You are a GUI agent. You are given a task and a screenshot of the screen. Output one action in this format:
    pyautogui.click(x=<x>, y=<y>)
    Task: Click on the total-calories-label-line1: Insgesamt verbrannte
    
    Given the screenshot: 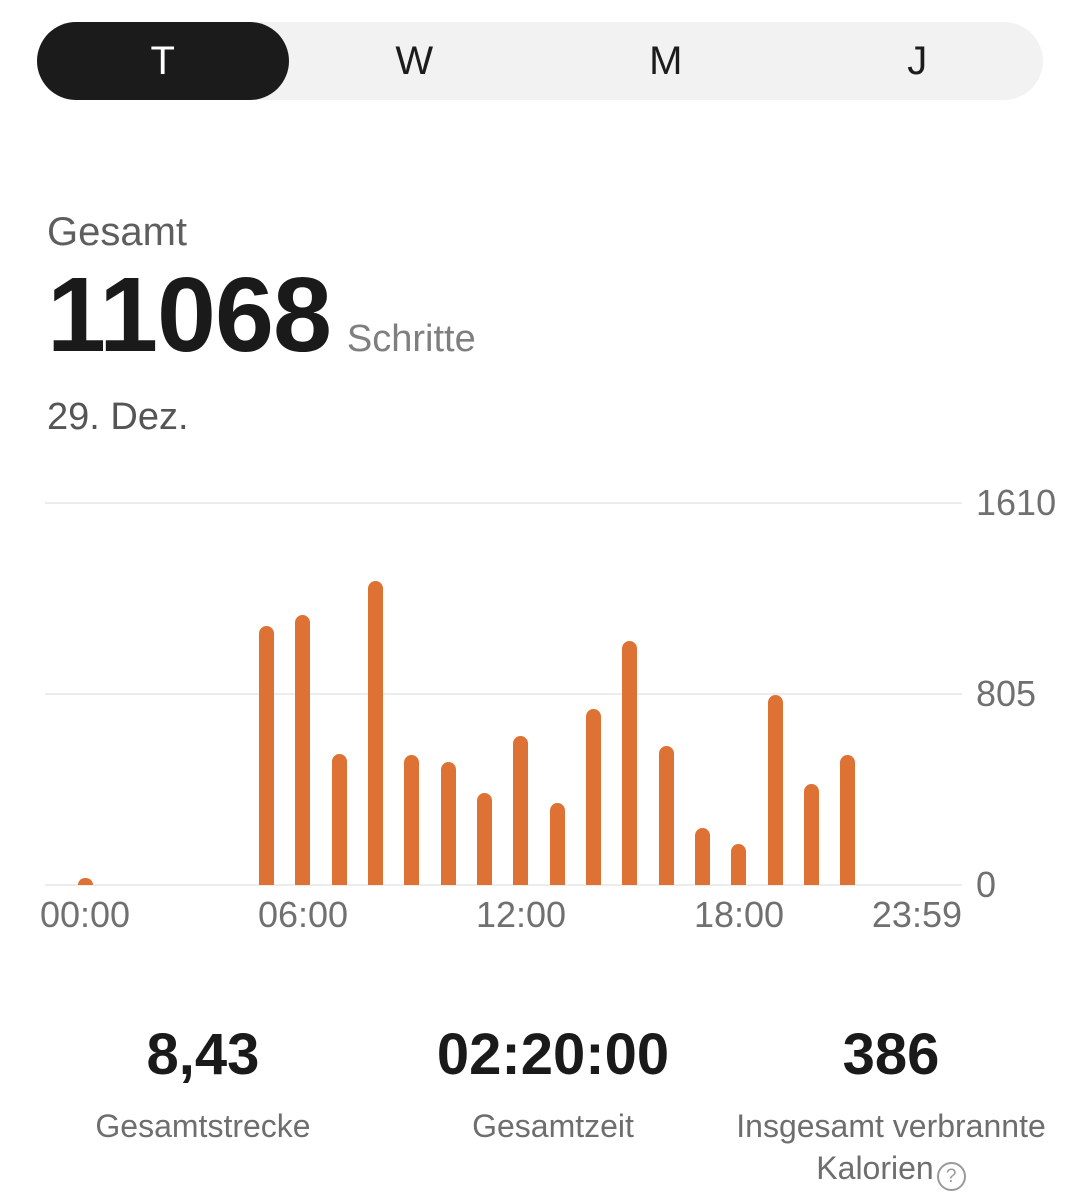 What is the action you would take?
    pyautogui.click(x=891, y=1125)
    